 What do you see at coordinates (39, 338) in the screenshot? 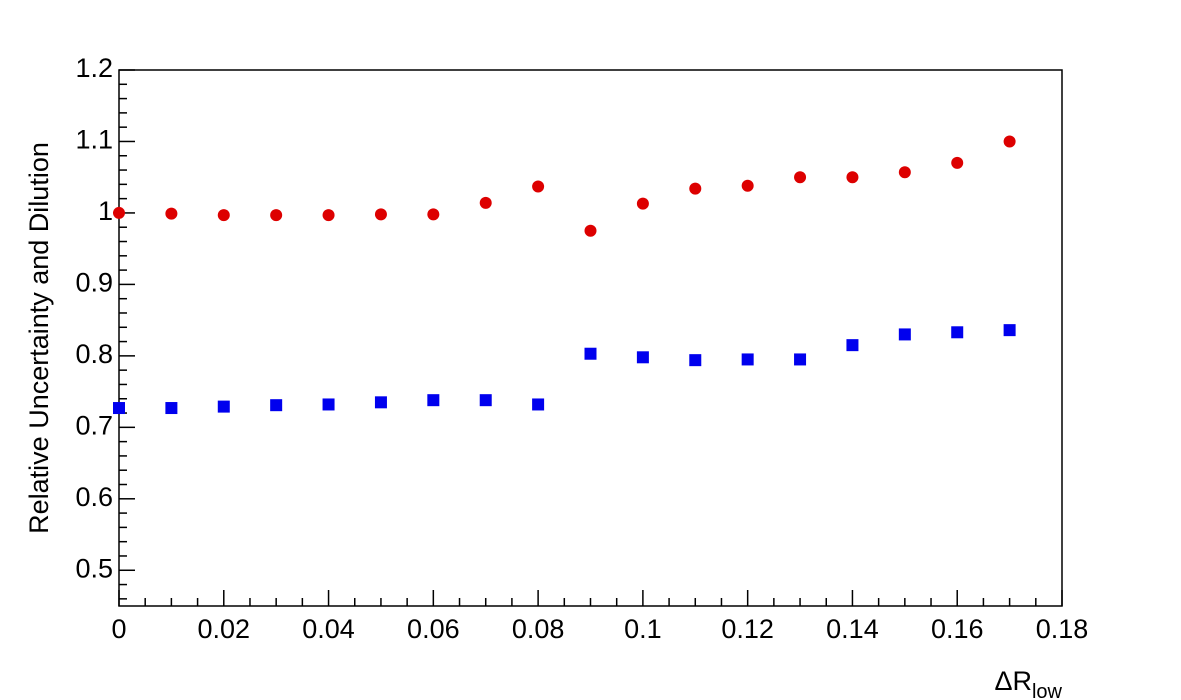
I see `y-axis-label: Relative Uncertainty and Dilution` at bounding box center [39, 338].